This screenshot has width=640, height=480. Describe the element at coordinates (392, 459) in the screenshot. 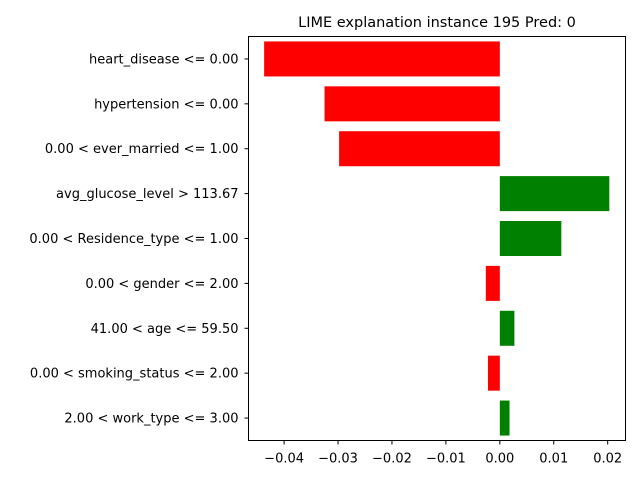

I see `x-tick-label: −0.02` at that location.